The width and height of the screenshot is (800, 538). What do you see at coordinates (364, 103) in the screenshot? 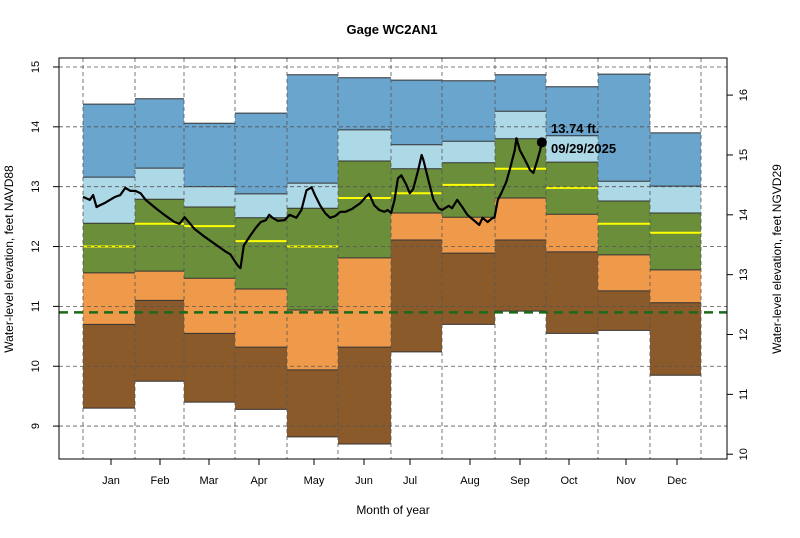
I see `max-band-jun` at bounding box center [364, 103].